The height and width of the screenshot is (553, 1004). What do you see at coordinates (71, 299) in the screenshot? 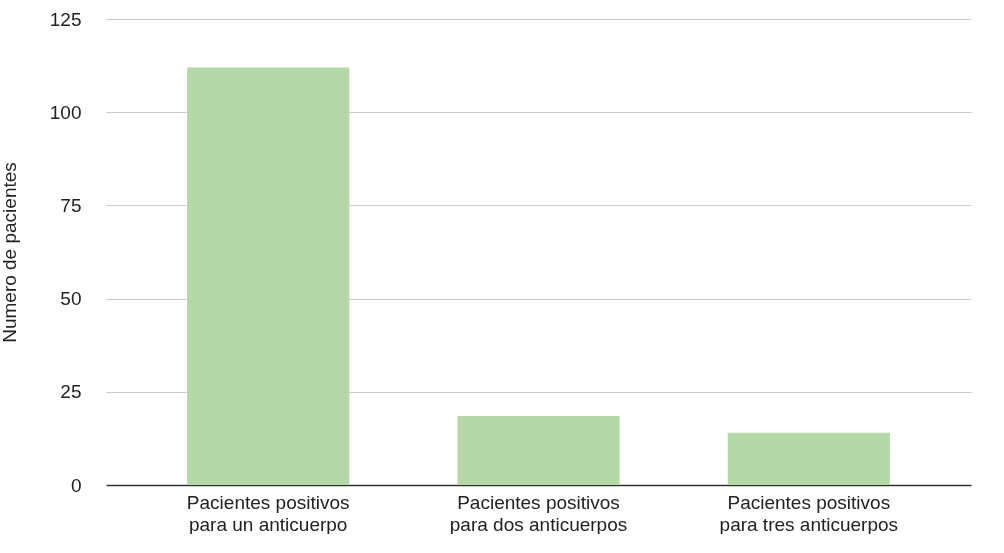
I see `y-tick-label: 50` at bounding box center [71, 299].